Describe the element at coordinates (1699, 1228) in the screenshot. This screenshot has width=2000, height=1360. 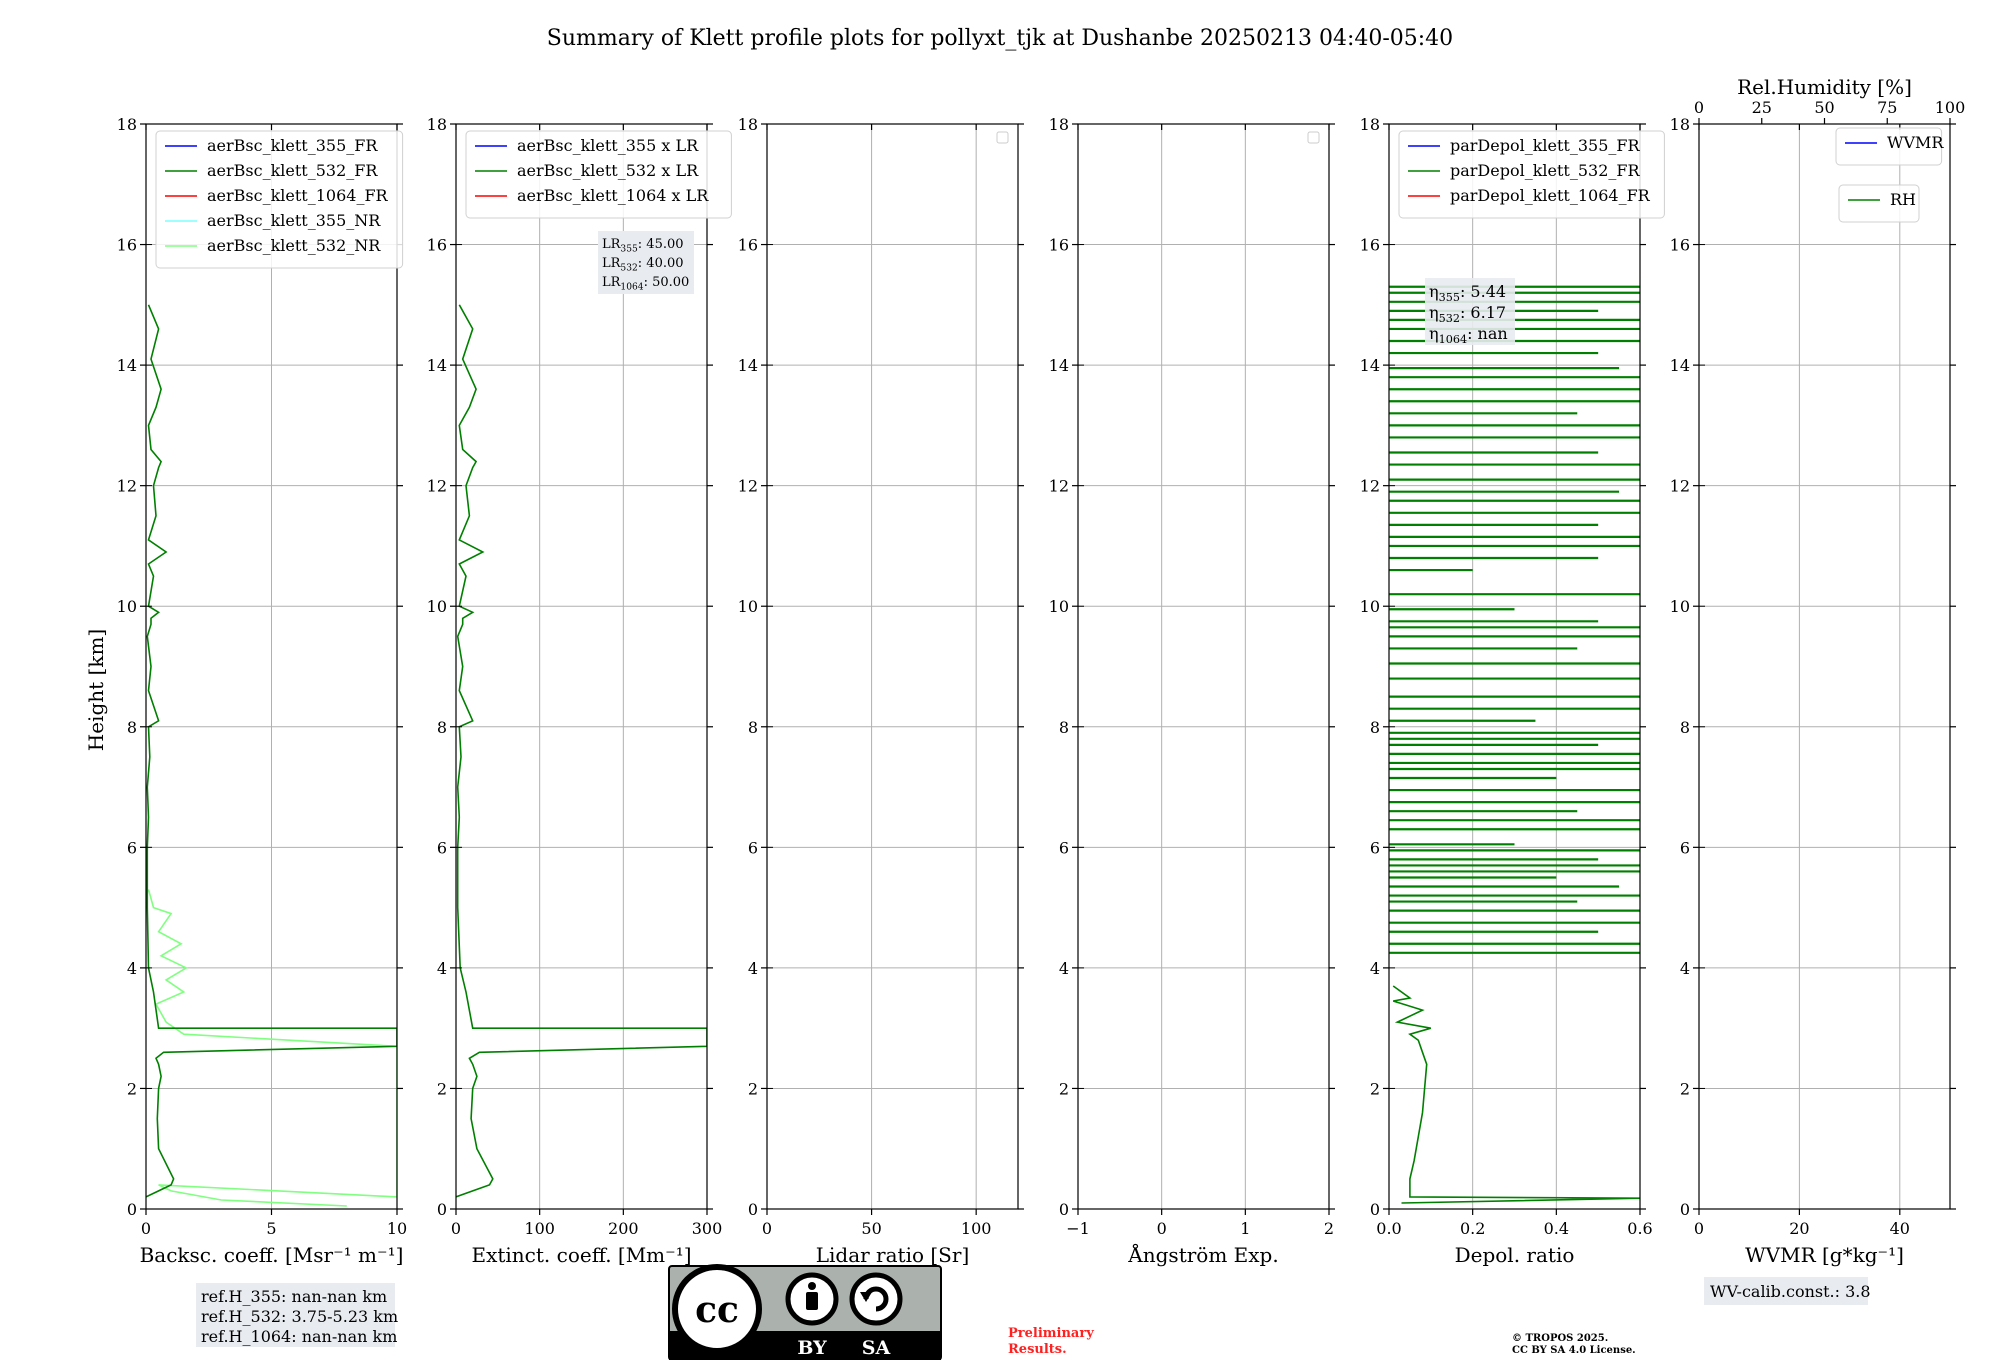
I see `xtick-label-wv-0: 0` at that location.